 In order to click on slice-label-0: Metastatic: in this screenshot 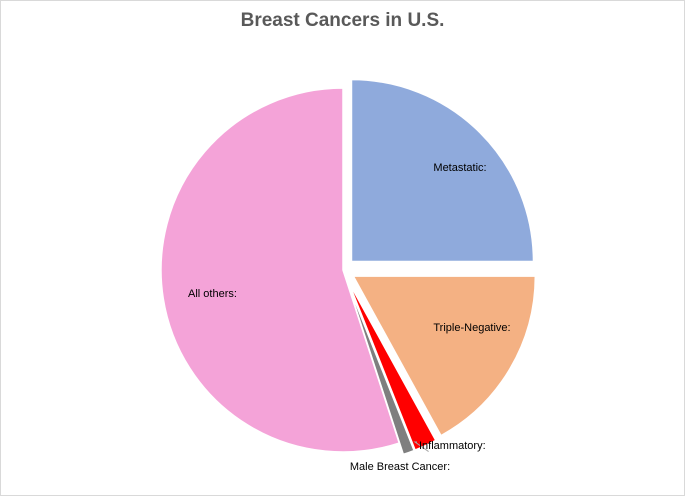, I will do `click(459, 168)`.